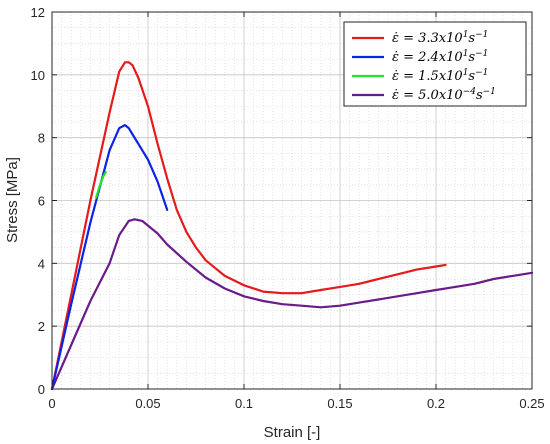  I want to click on legend-box, so click(435, 64).